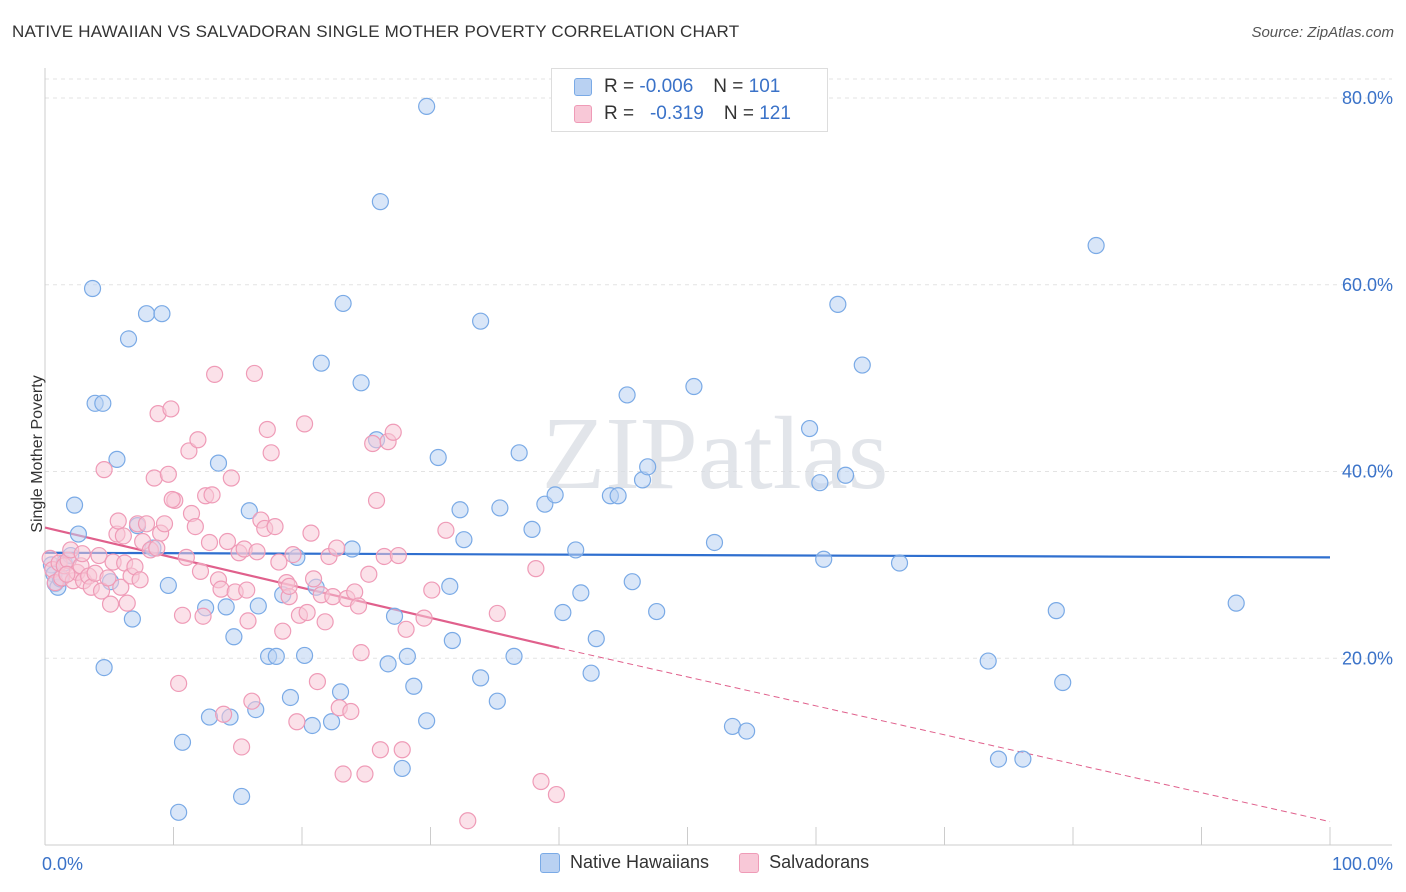  What do you see at coordinates (550, 862) in the screenshot?
I see `native-hawaiians-legend-swatch` at bounding box center [550, 862].